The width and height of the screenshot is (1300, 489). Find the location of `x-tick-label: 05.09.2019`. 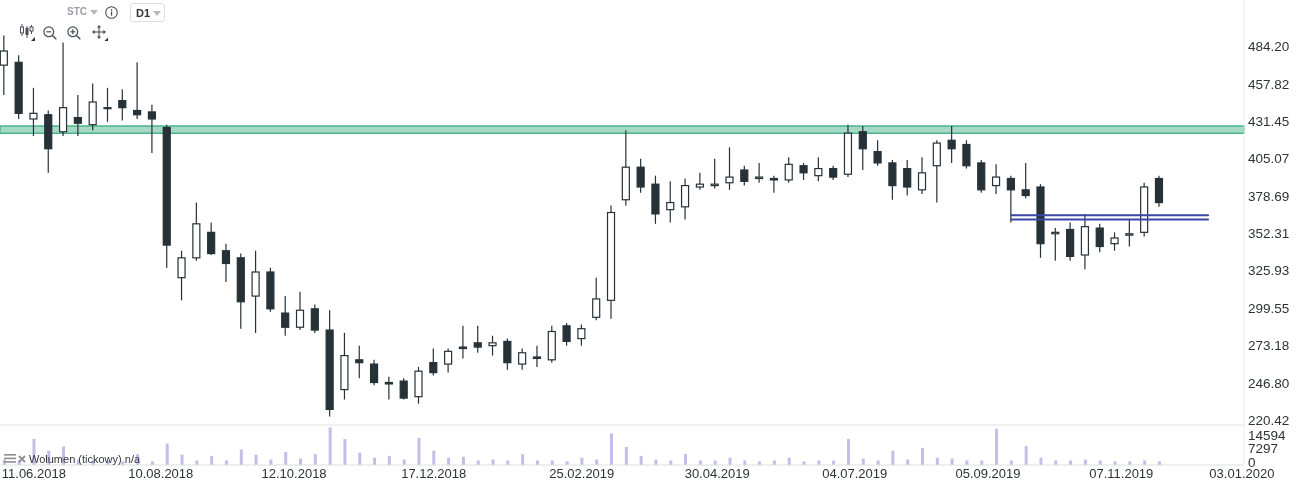

x-tick-label: 05.09.2019 is located at coordinates (988, 474).